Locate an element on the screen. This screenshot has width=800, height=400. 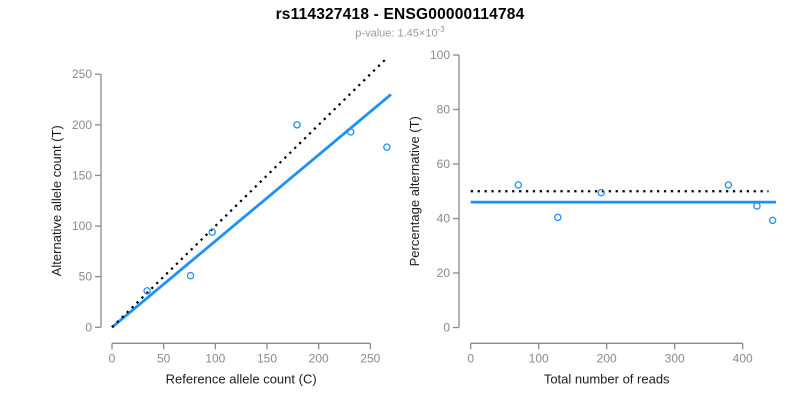
p-value-prefix: p-value: is located at coordinates (376, 33).